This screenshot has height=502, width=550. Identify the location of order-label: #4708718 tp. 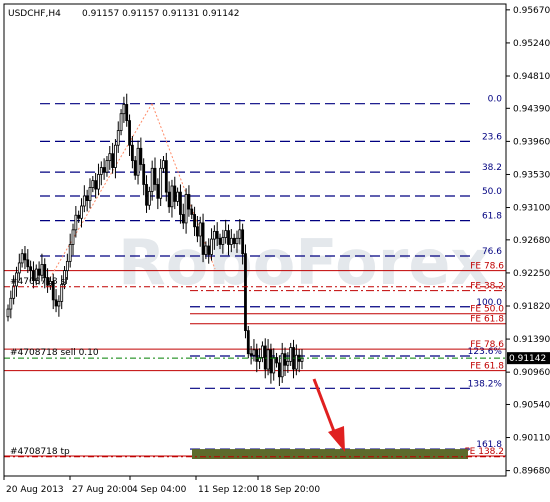
(40, 452).